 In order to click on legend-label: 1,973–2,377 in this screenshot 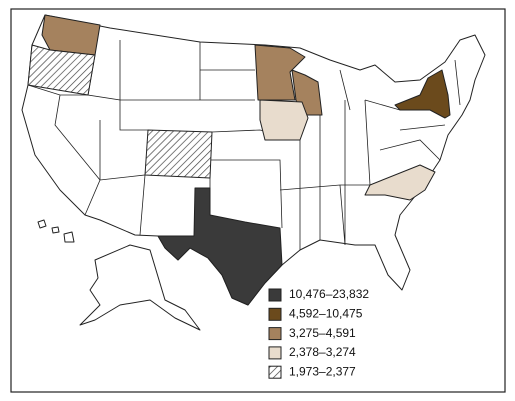, I will do `click(322, 371)`.